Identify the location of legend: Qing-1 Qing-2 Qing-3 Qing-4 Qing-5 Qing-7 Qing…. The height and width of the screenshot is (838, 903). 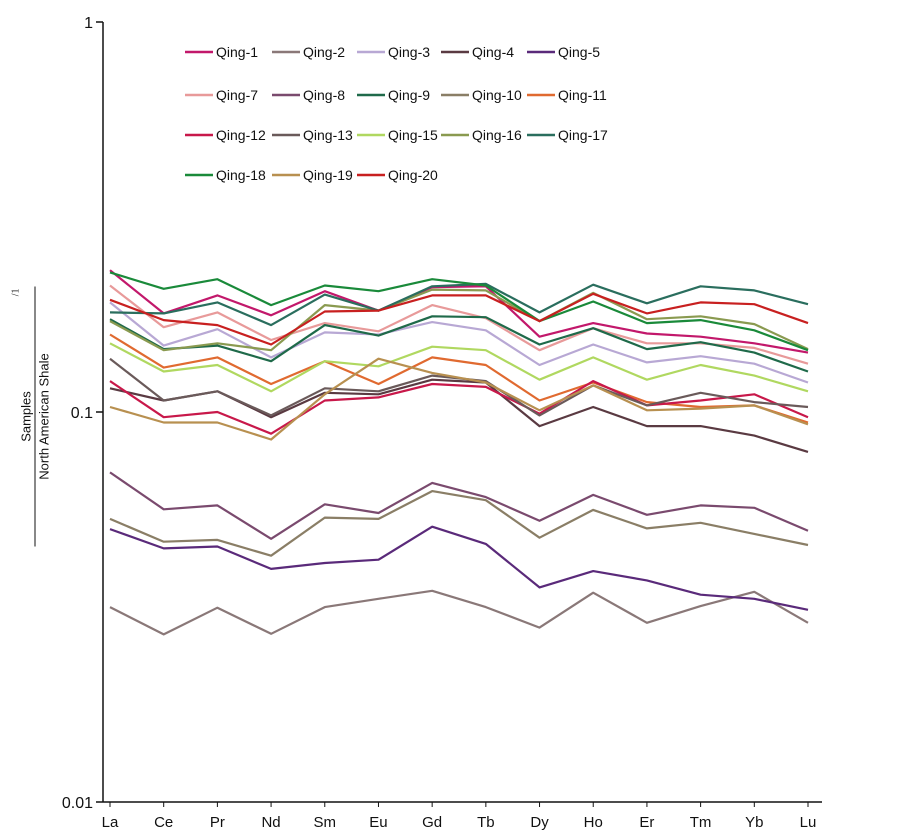
(396, 113).